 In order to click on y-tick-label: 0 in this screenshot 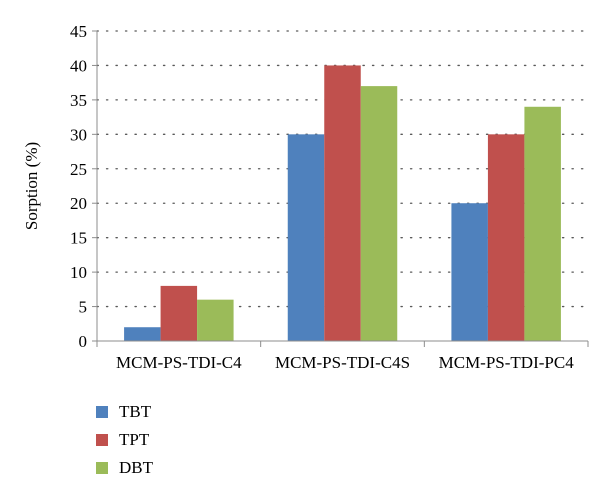, I will do `click(83, 341)`.